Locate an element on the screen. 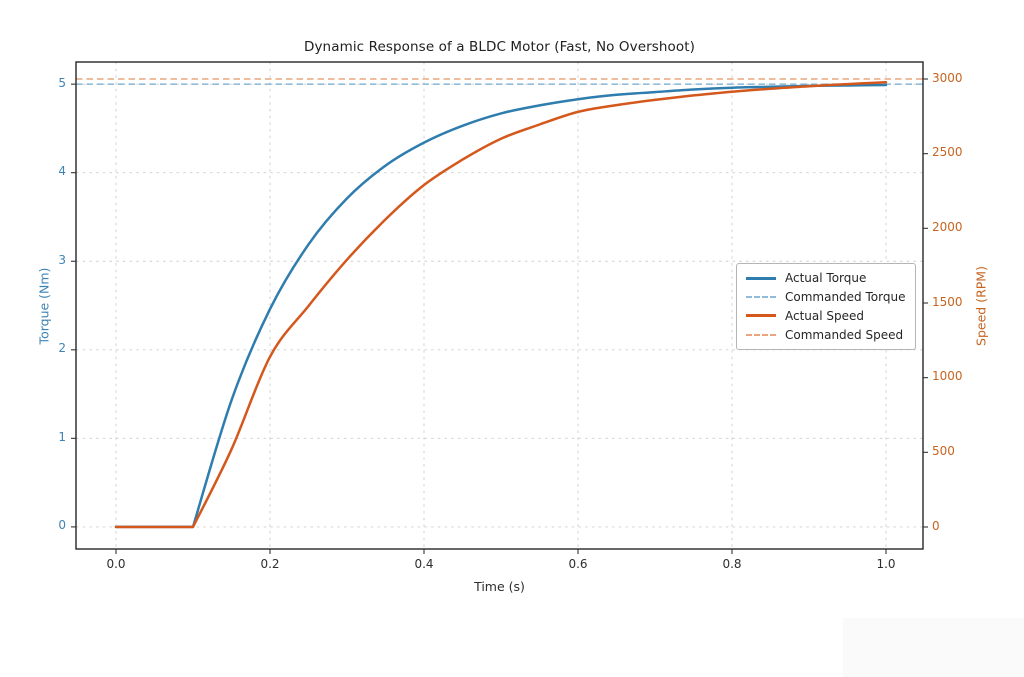 The width and height of the screenshot is (1024, 677). watermark-block is located at coordinates (933, 647).